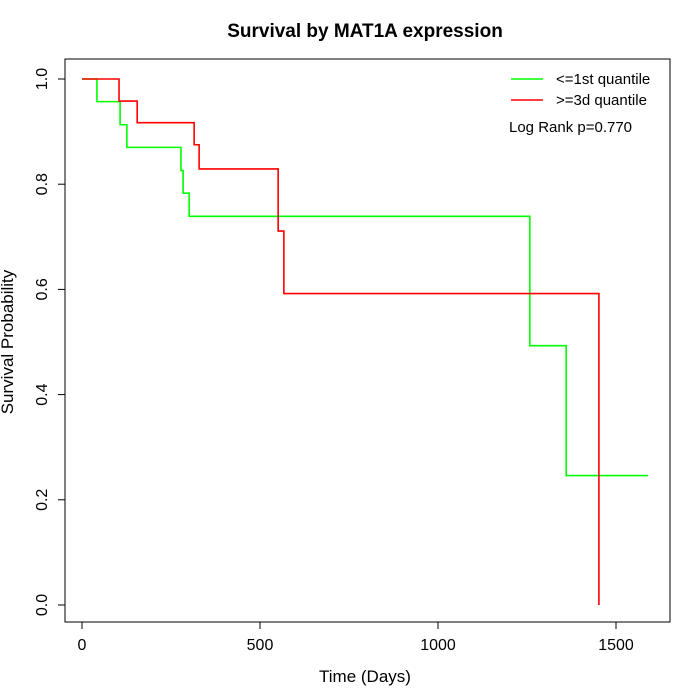 The height and width of the screenshot is (700, 700). Describe the element at coordinates (603, 79) in the screenshot. I see `legend-label: <=1st quantile` at that location.